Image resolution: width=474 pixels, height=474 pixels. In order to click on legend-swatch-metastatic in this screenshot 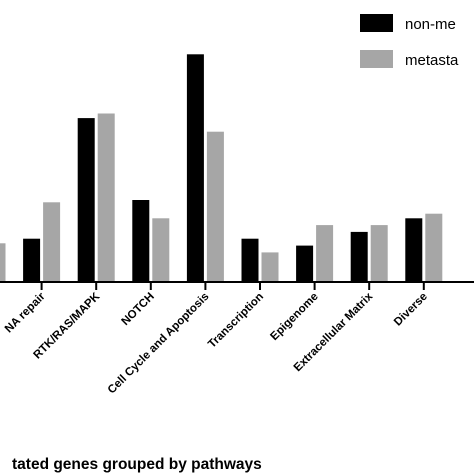, I will do `click(376, 59)`.